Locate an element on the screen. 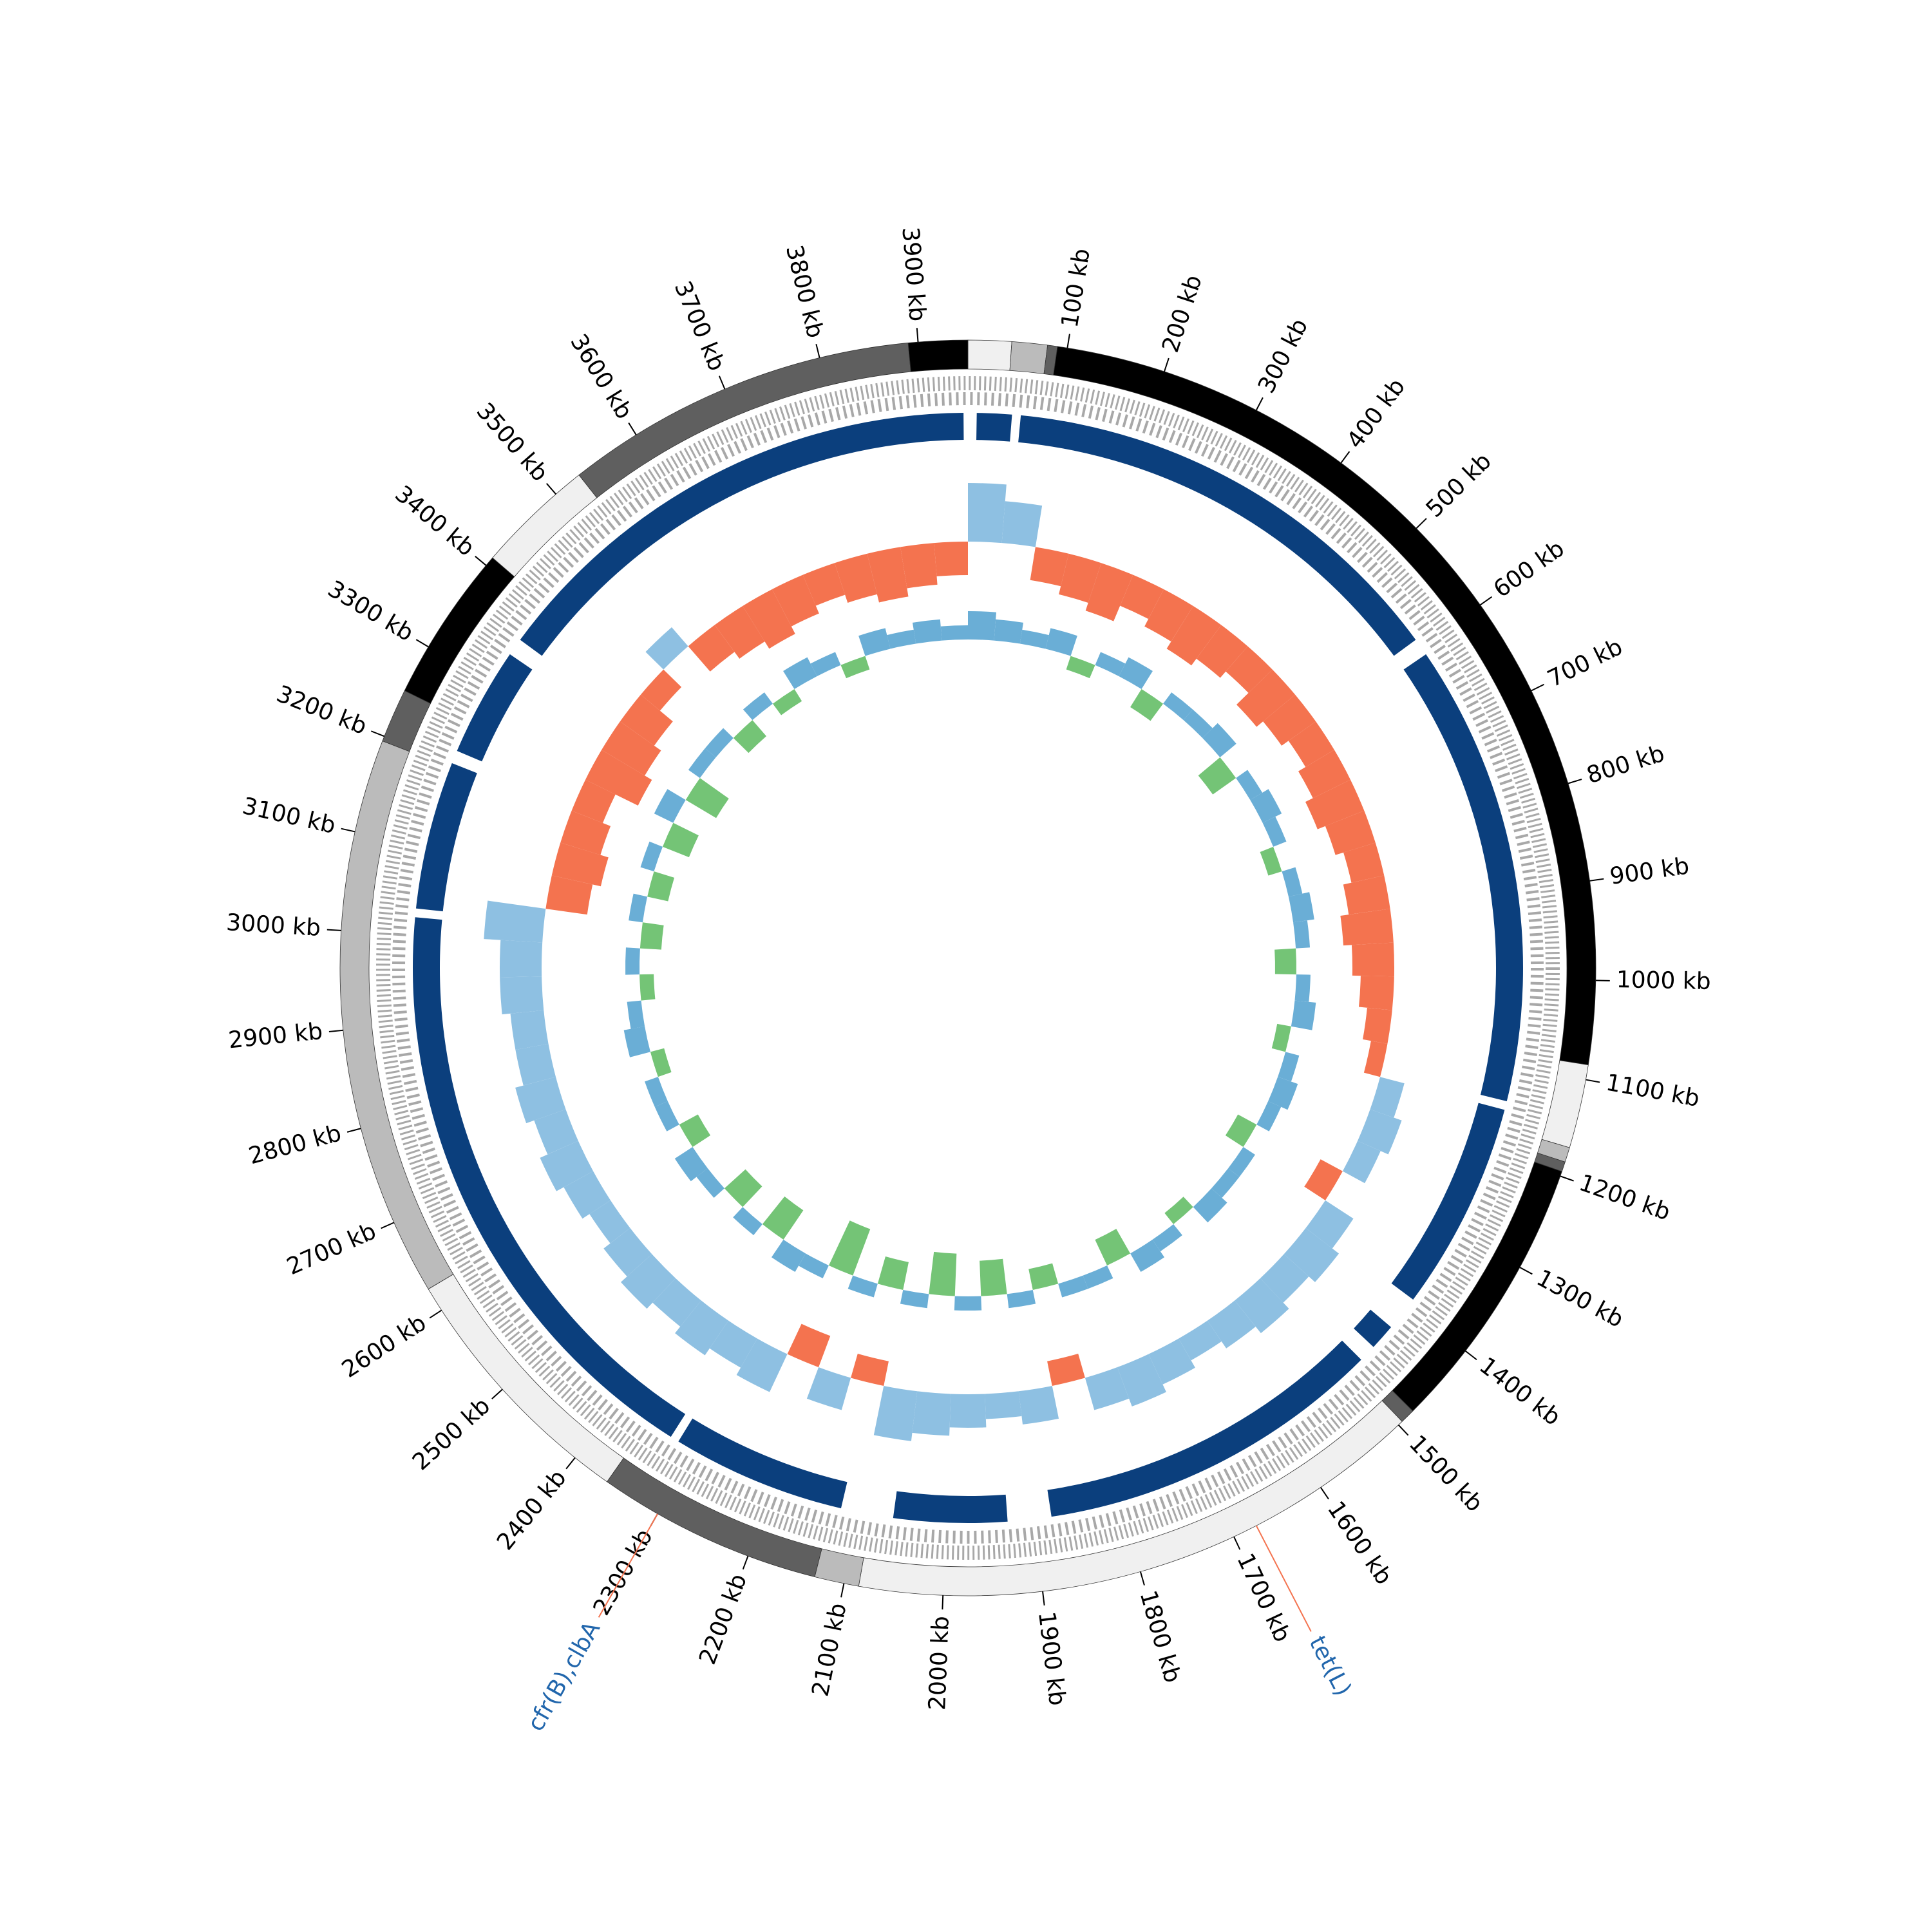 This screenshot has height=1932, width=1932. x-tick-label: 3100 kb is located at coordinates (289, 816).